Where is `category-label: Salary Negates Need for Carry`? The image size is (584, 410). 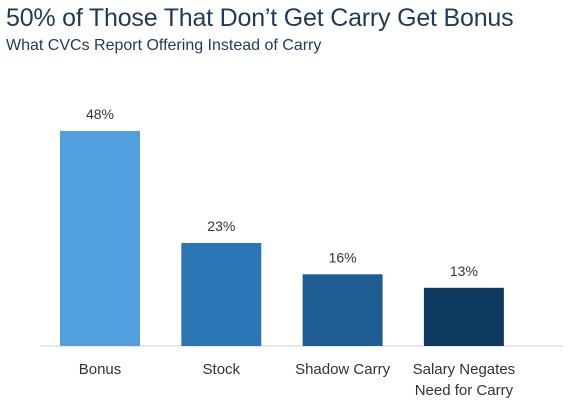
category-label: Salary Negates Need for Carry is located at coordinates (464, 380).